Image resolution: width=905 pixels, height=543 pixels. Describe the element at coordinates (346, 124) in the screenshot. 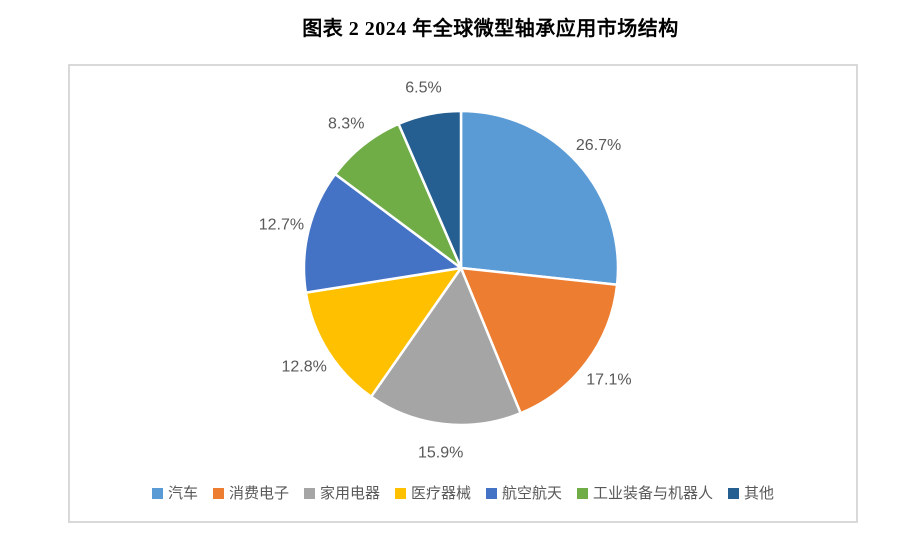

I see `pie-slice-label: 8.3%` at that location.